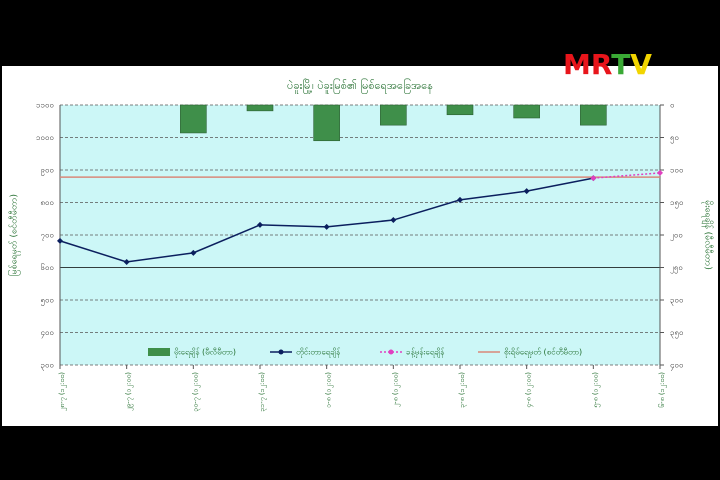  I want to click on legend-label: တိုင်းတာရေချိန်, so click(318, 353).